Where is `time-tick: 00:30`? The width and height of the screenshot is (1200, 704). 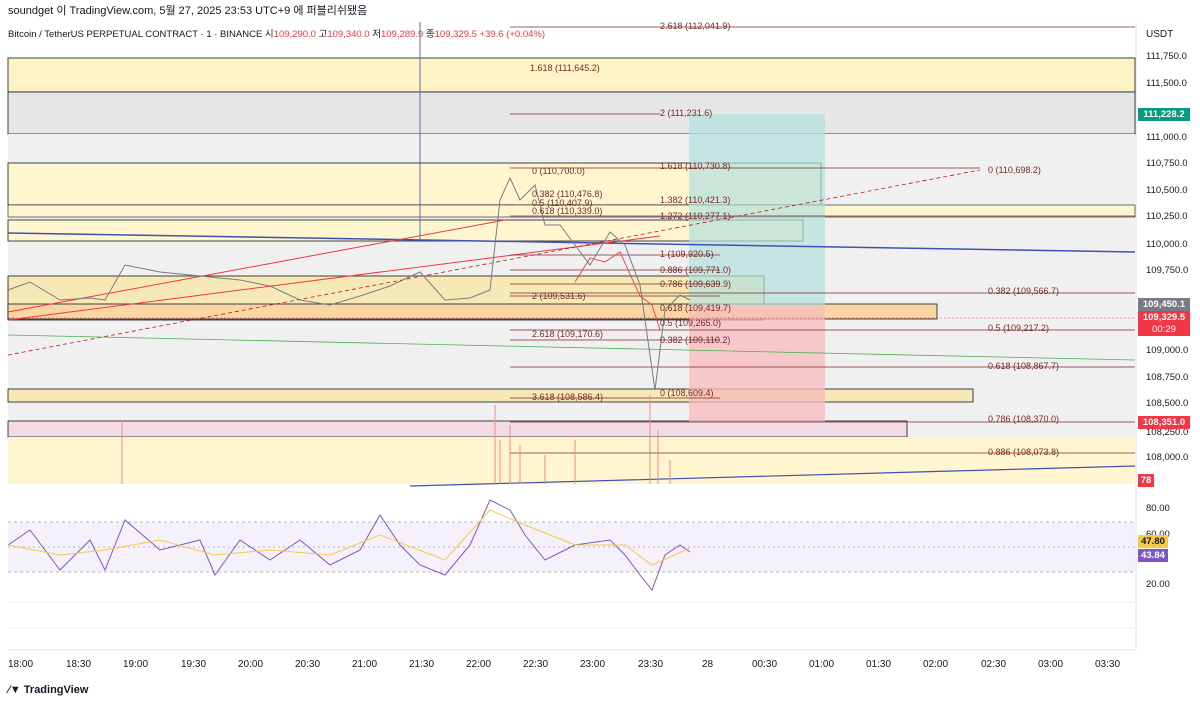
time-tick: 00:30 is located at coordinates (765, 664).